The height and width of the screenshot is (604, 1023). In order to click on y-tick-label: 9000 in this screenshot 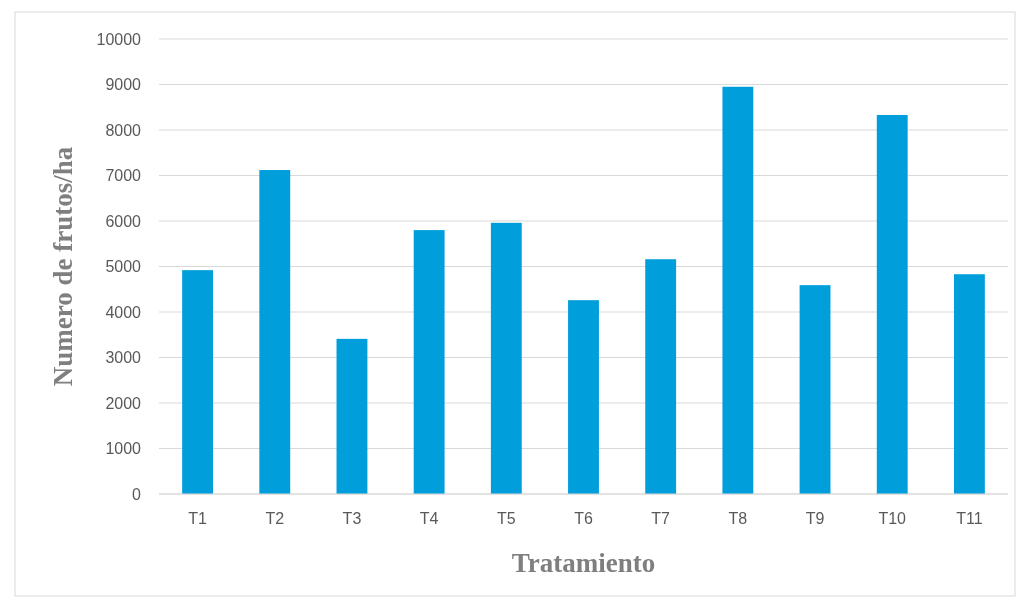, I will do `click(123, 85)`.